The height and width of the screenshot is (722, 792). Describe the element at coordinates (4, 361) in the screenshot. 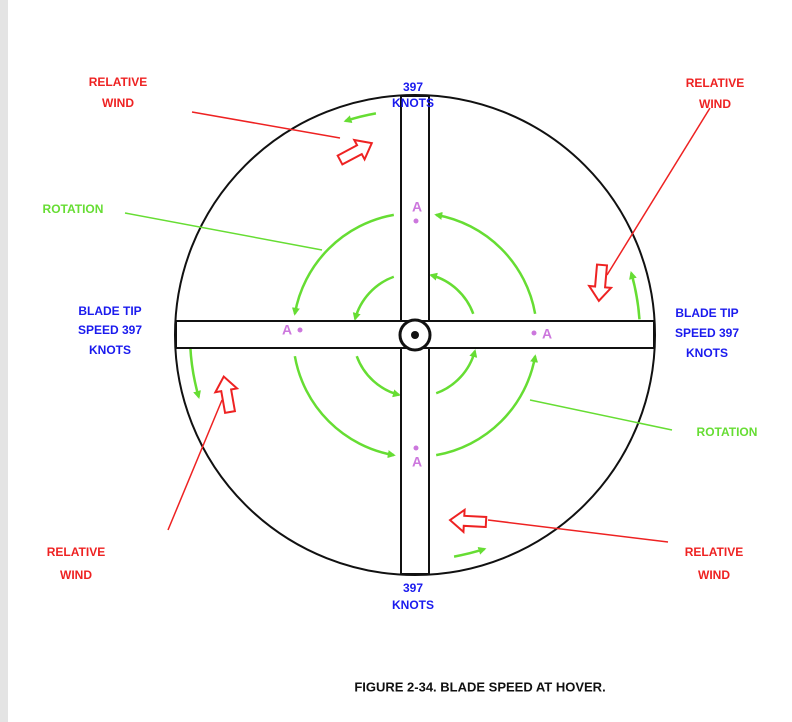

I see `scan-edge` at that location.